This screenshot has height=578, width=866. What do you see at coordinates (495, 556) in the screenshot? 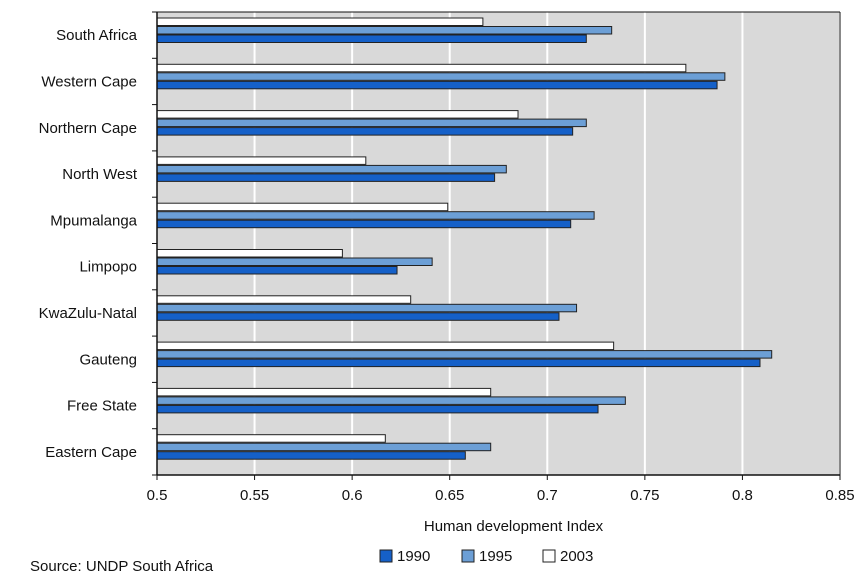
I see `legend-label-1995: 1995` at bounding box center [495, 556].